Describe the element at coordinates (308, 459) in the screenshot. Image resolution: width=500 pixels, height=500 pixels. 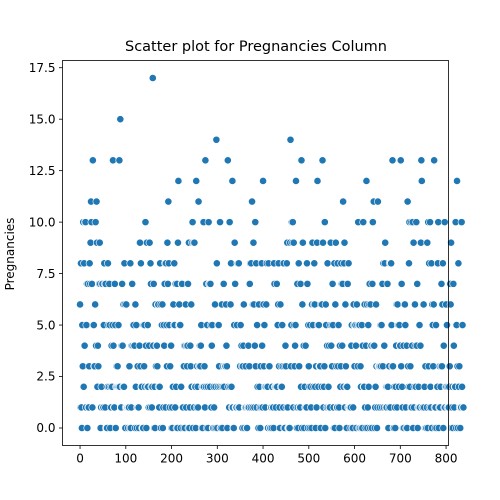
I see `x-tick-label: 500` at that location.